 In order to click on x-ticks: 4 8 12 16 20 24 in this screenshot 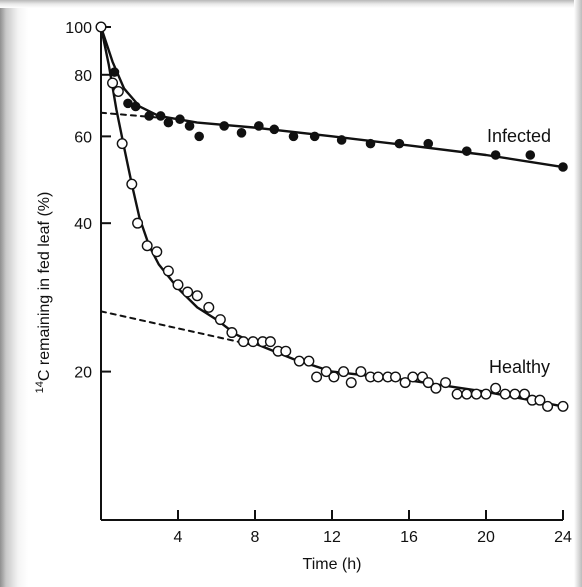, I will do `click(373, 528)`.